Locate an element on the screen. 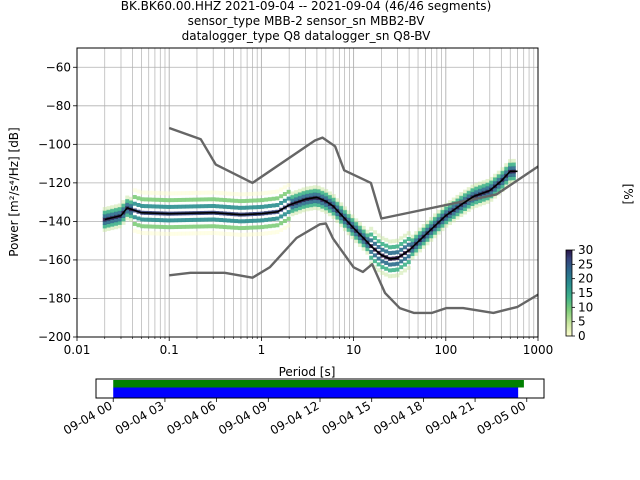  colorbar-tick-label: 10 is located at coordinates (585, 307).